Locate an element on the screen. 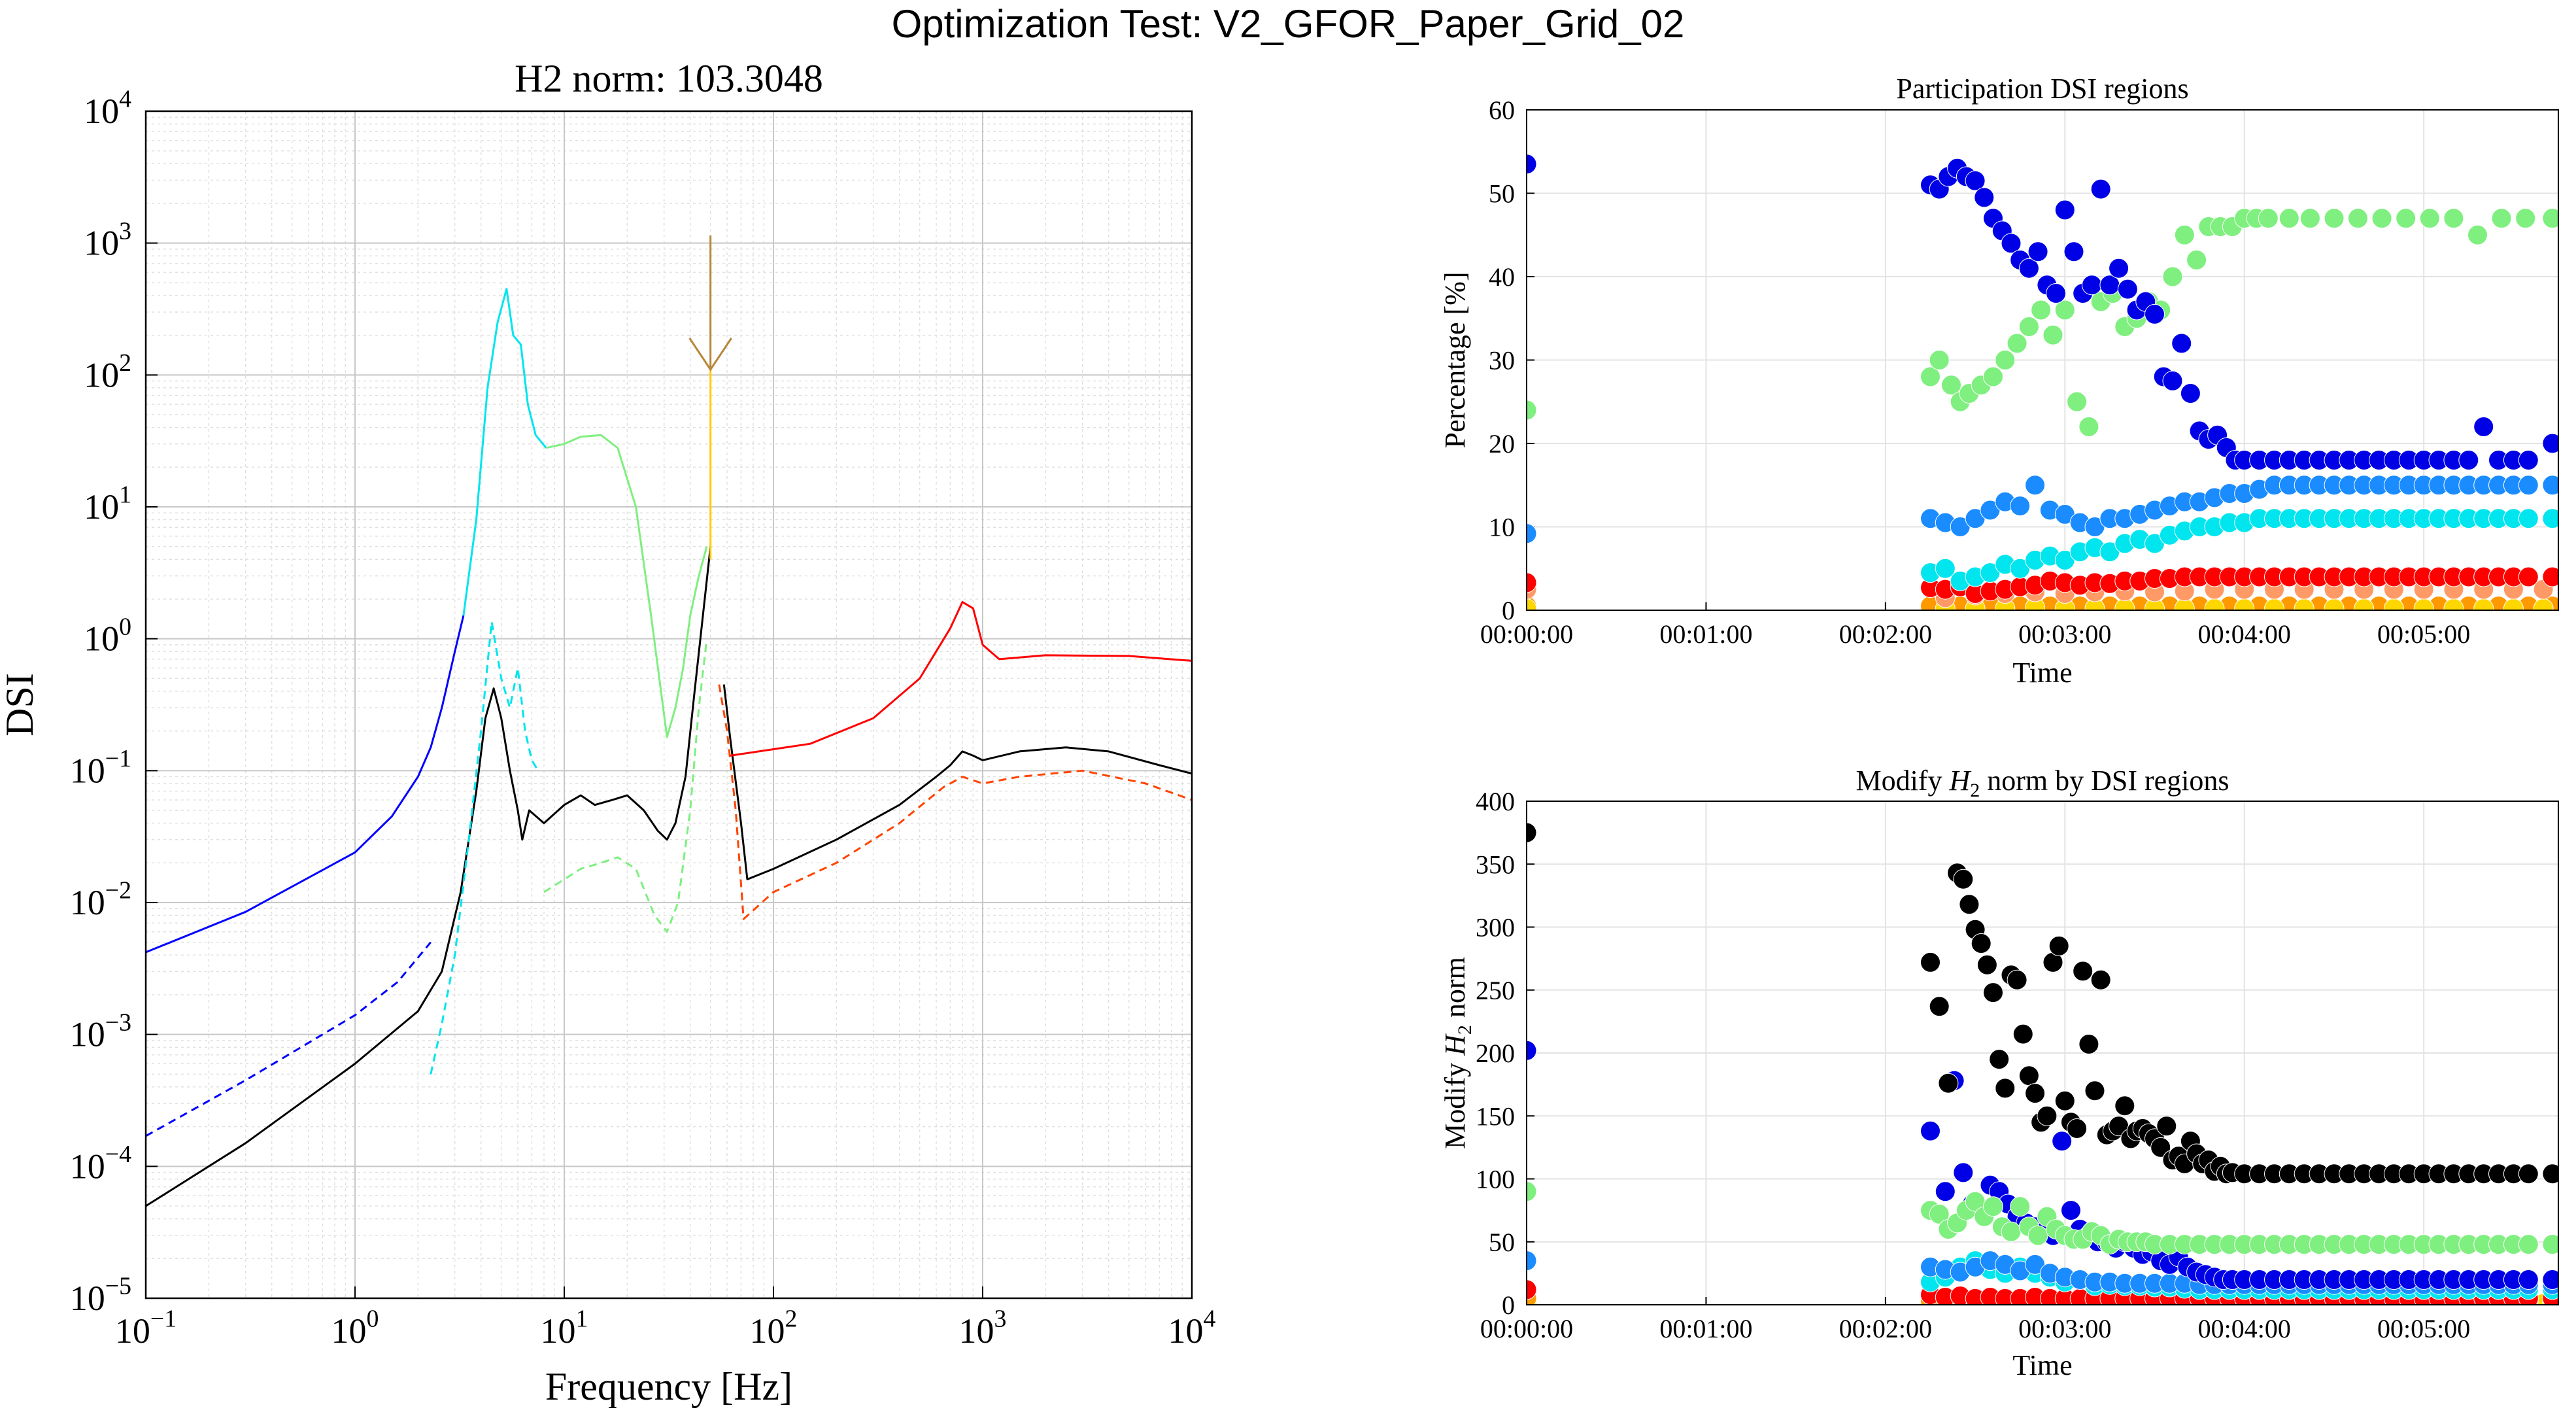 The height and width of the screenshot is (1414, 2576). x-tick-label: 00:05:00 is located at coordinates (2423, 634).